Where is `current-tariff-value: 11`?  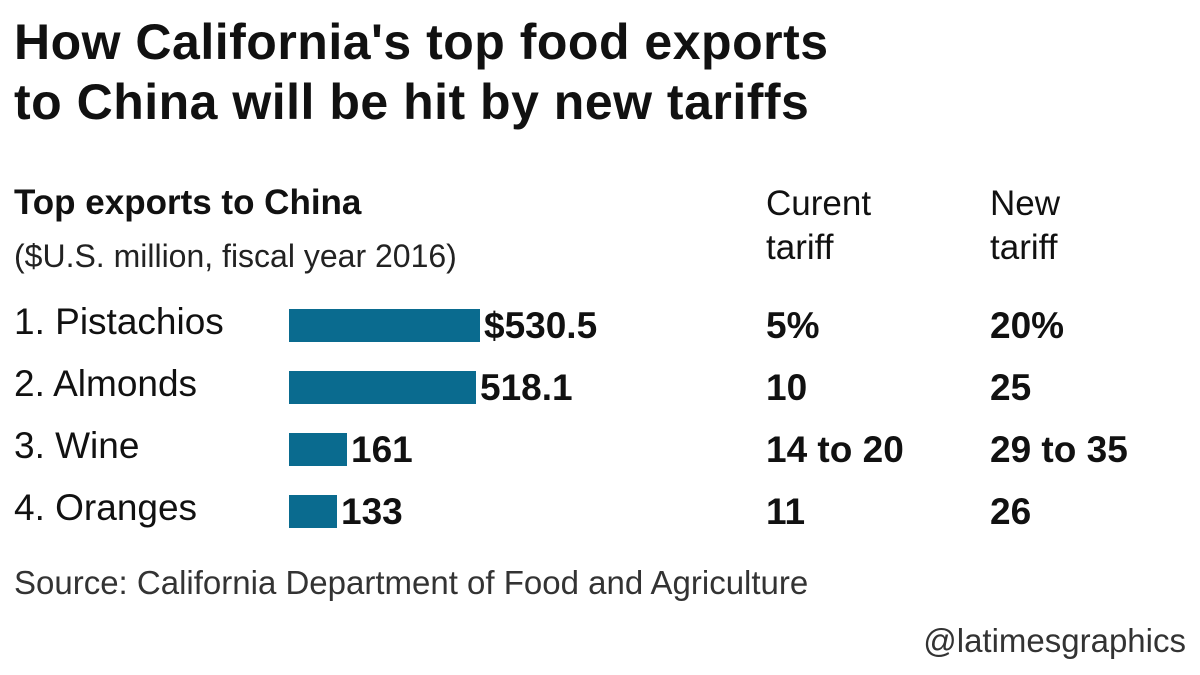 current-tariff-value: 11 is located at coordinates (786, 511).